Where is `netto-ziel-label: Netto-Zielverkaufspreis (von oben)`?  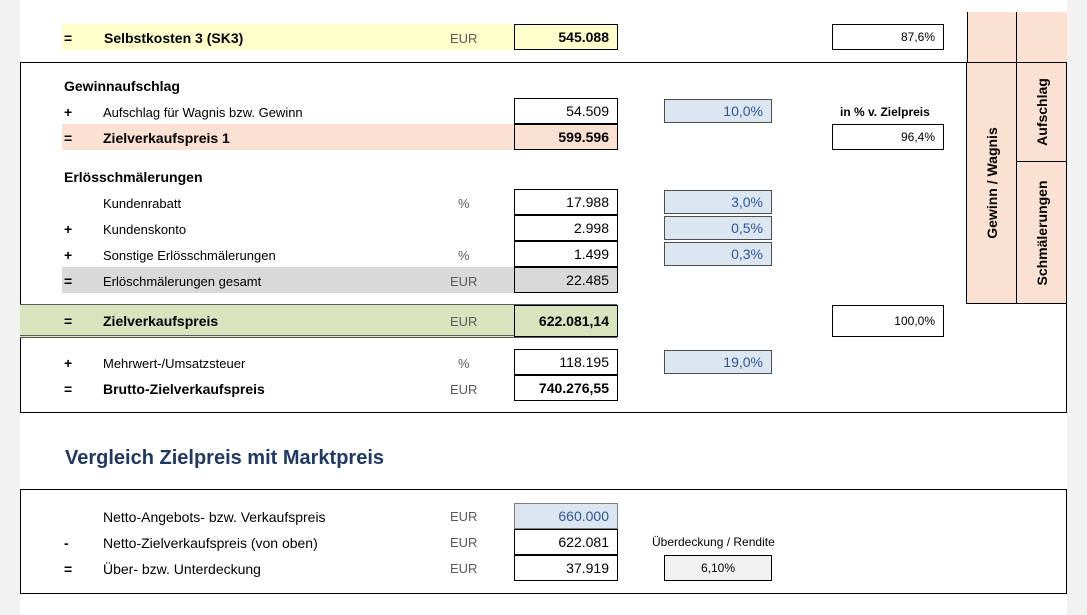 netto-ziel-label: Netto-Zielverkaufspreis (von oben) is located at coordinates (210, 543).